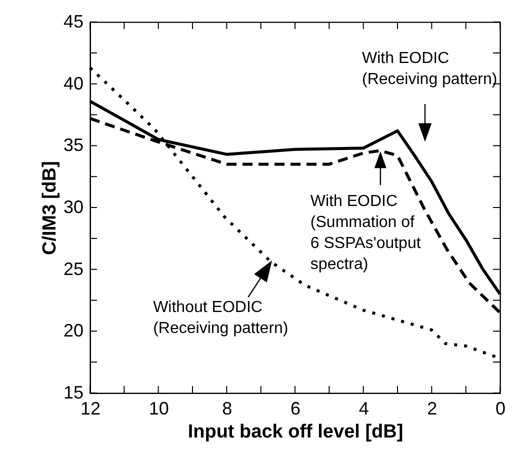  Describe the element at coordinates (73, 83) in the screenshot. I see `y-tick-label: 40` at that location.